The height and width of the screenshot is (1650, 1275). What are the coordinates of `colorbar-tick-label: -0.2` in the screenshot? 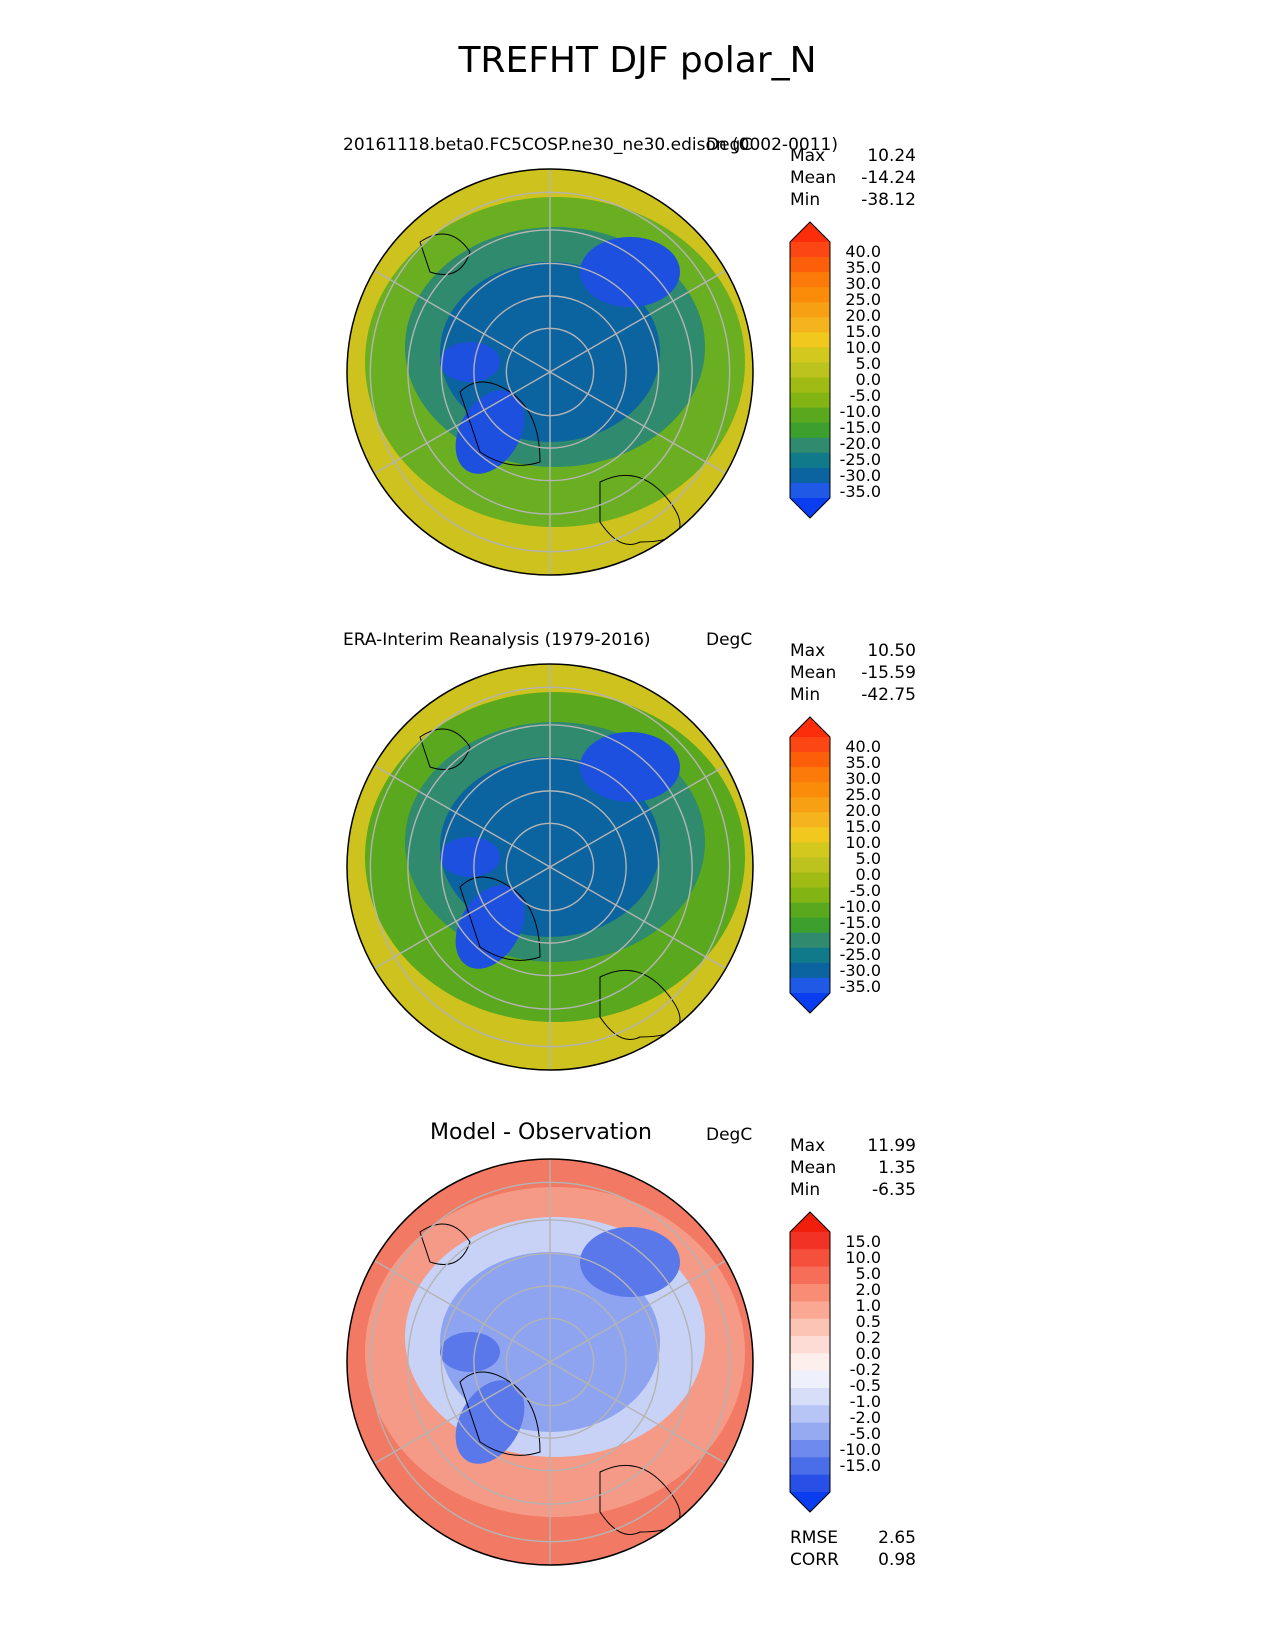 It's located at (865, 1369).